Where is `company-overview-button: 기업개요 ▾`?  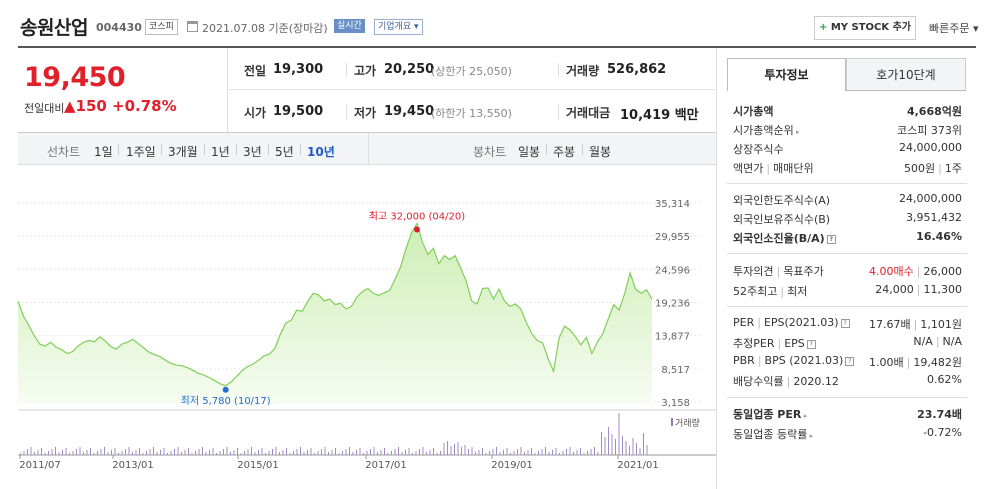 company-overview-button: 기업개요 ▾ is located at coordinates (398, 27).